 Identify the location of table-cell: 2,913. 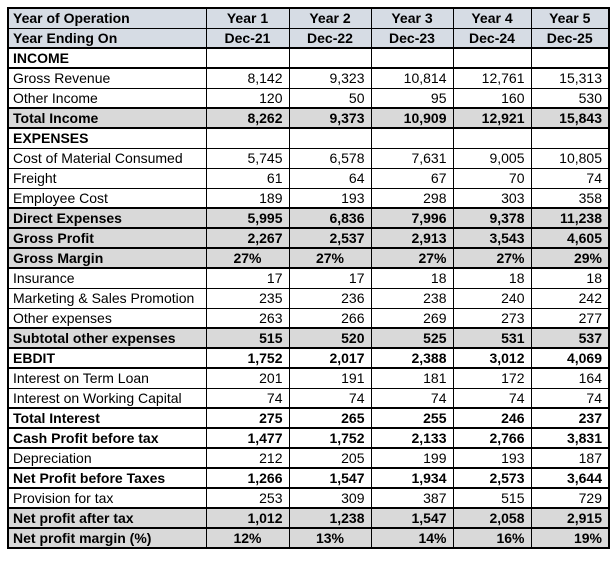
(412, 238).